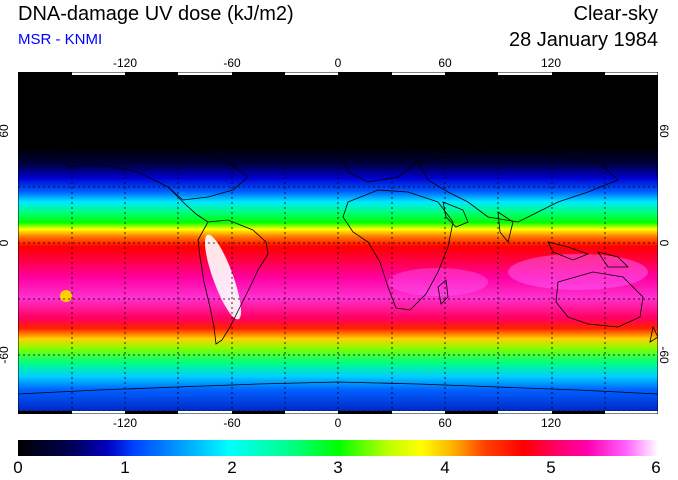 Image resolution: width=678 pixels, height=480 pixels. Describe the element at coordinates (664, 355) in the screenshot. I see `lat-tick-right: -60` at that location.